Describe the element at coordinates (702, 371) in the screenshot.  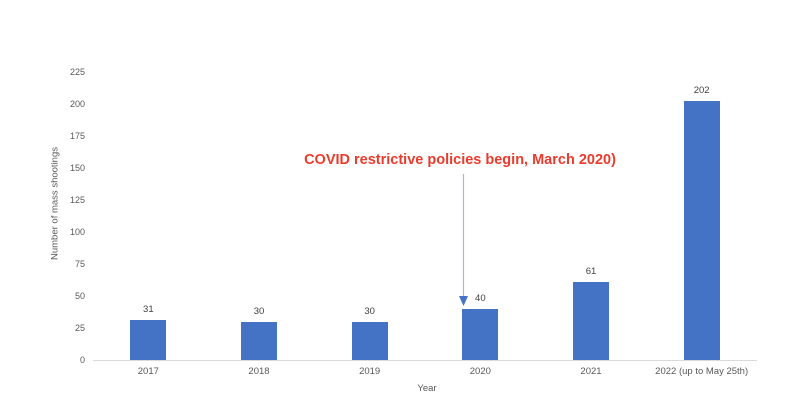
I see `x-tick-label: 2022 (up to May 25th)` at that location.